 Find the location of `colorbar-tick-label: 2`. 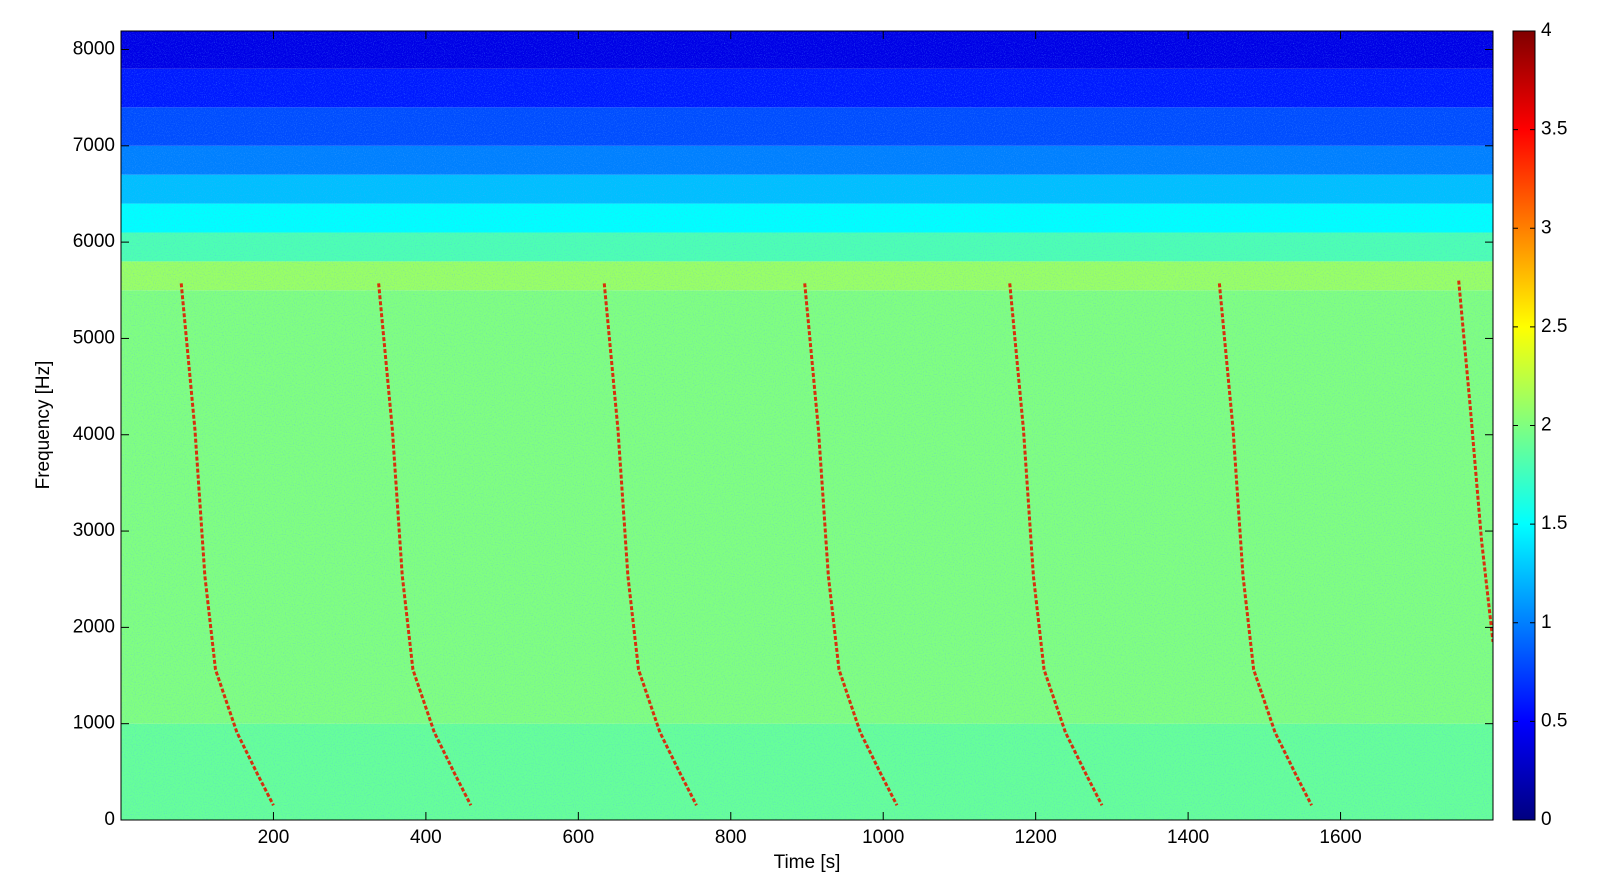

colorbar-tick-label: 2 is located at coordinates (1546, 425).